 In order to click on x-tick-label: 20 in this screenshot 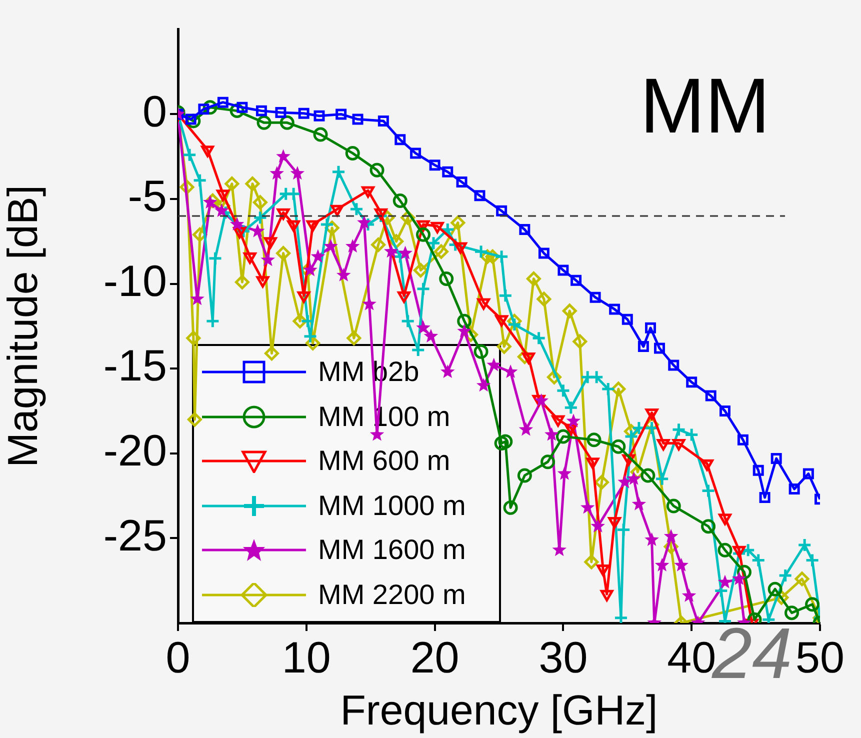, I will do `click(435, 658)`.